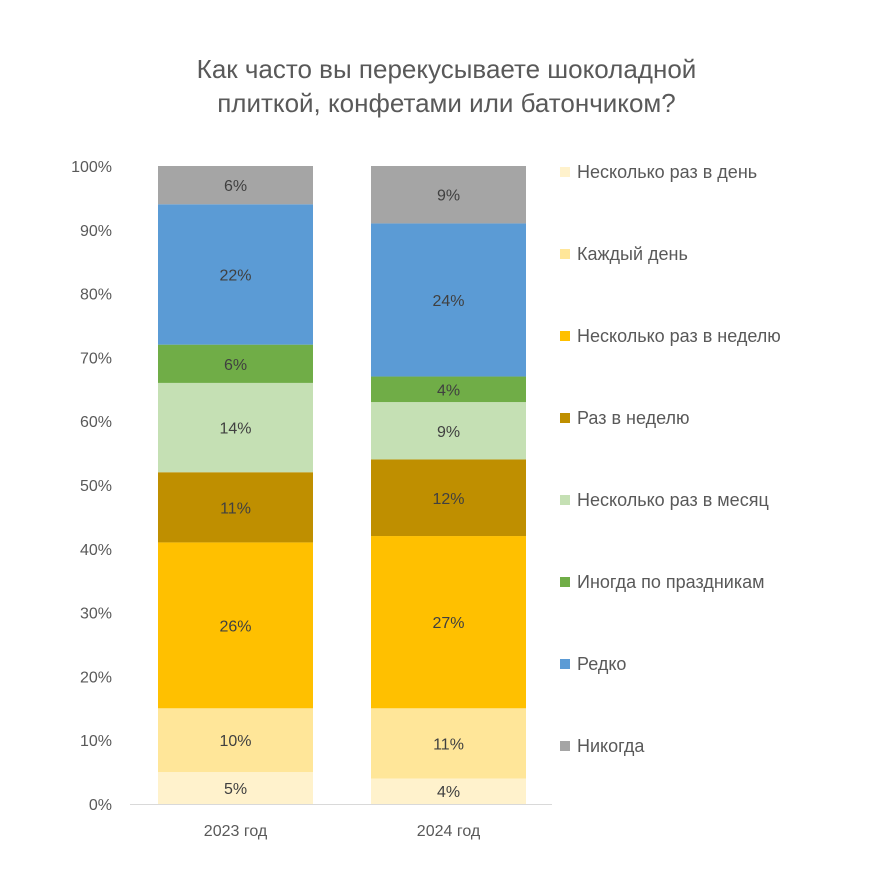 Image resolution: width=893 pixels, height=885 pixels. What do you see at coordinates (91, 167) in the screenshot?
I see `y-tick-label: 100%` at bounding box center [91, 167].